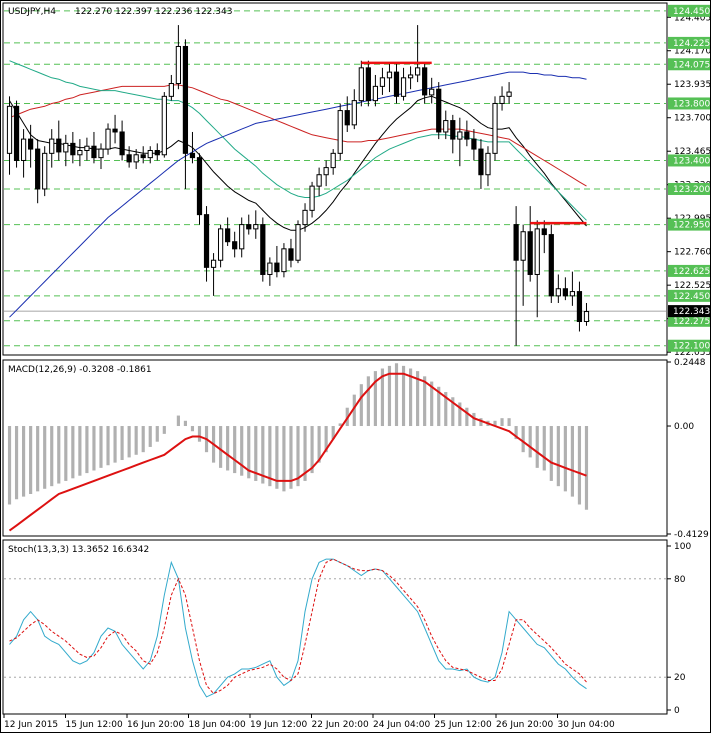 The width and height of the screenshot is (711, 733). Describe the element at coordinates (689, 311) in the screenshot. I see `current-price-tag` at that location.